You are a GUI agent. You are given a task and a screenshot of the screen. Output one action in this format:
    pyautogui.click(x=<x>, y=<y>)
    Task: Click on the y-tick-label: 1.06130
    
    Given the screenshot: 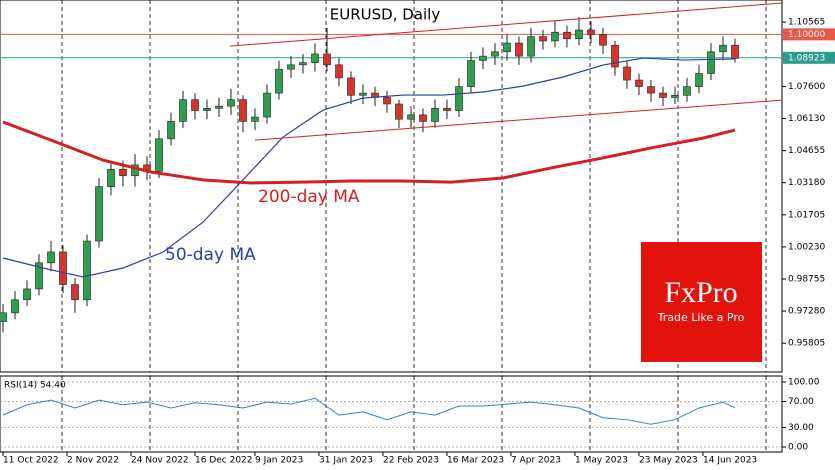 What is the action you would take?
    pyautogui.click(x=806, y=119)
    